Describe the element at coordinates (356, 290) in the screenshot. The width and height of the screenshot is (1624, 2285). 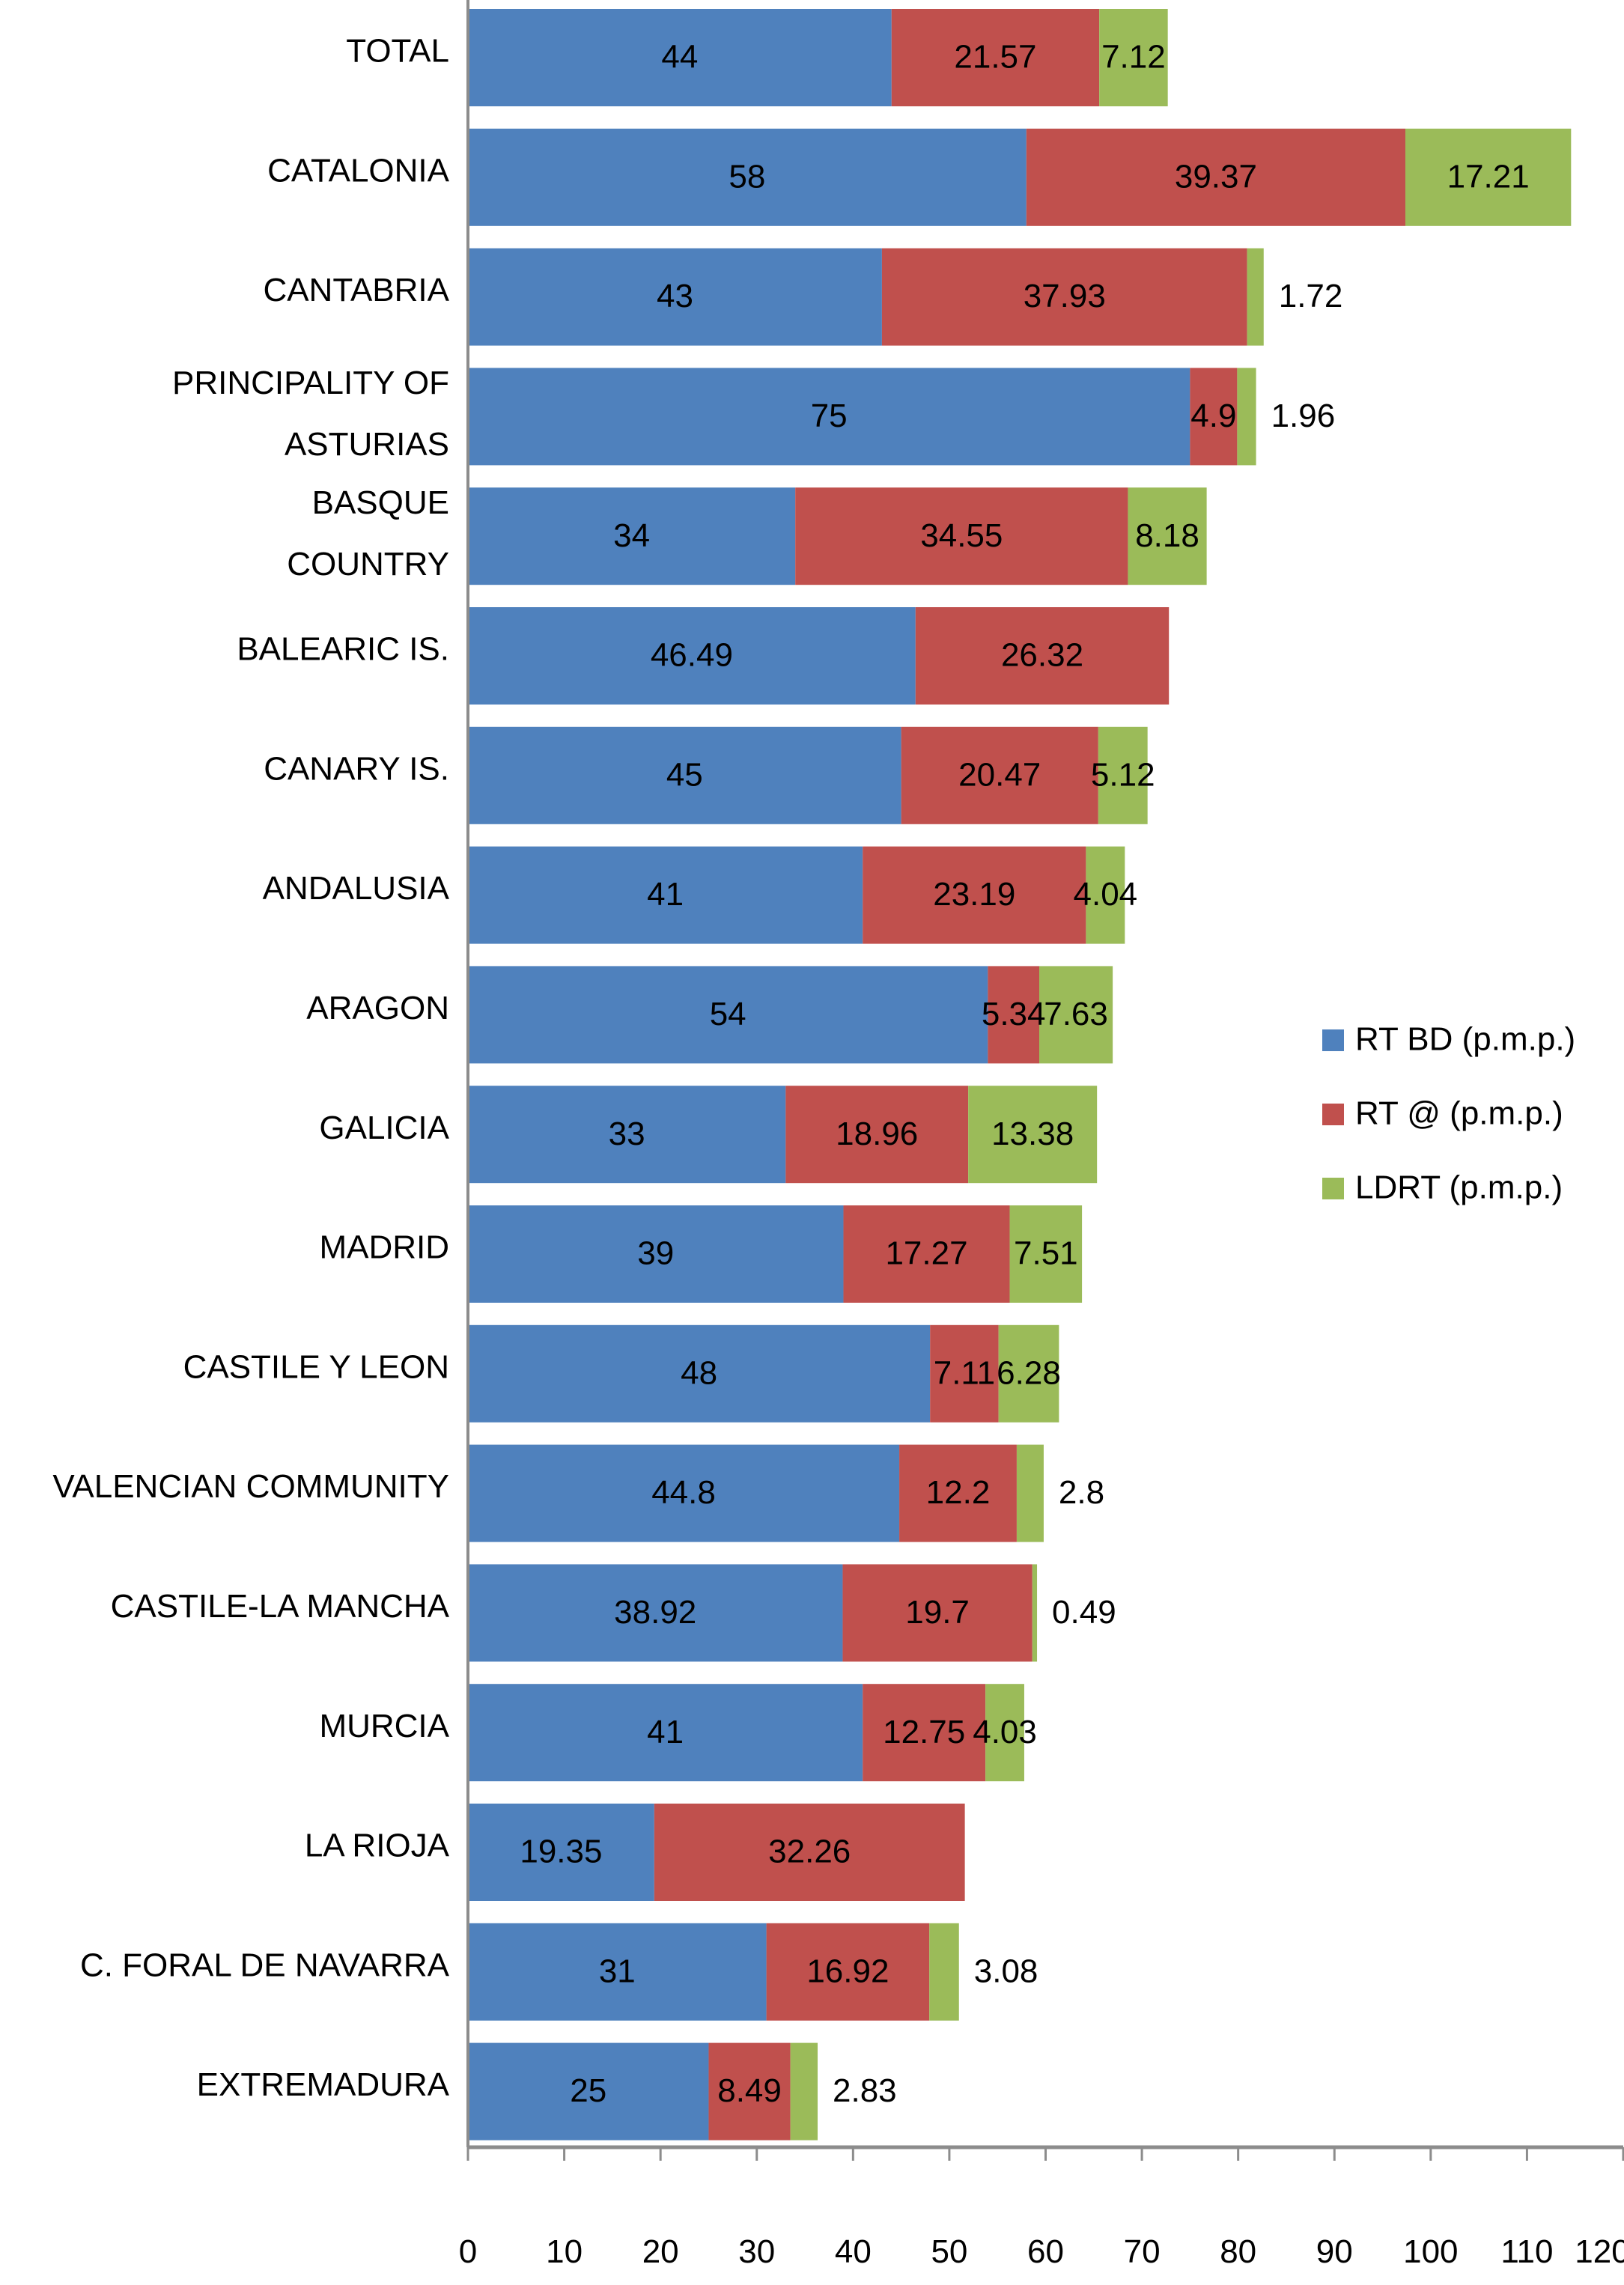
I see `category-label: CANTABRIA` at that location.